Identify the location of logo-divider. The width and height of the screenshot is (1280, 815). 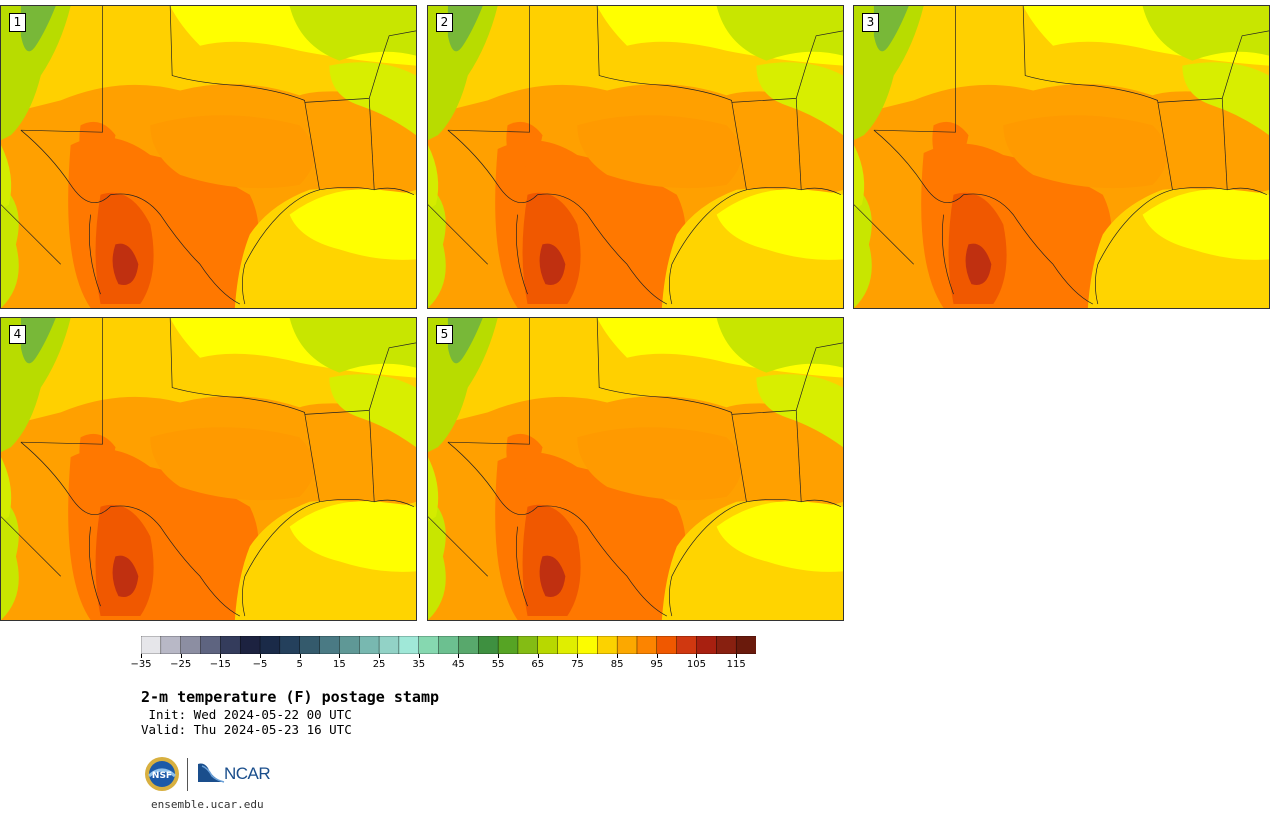
(187, 774).